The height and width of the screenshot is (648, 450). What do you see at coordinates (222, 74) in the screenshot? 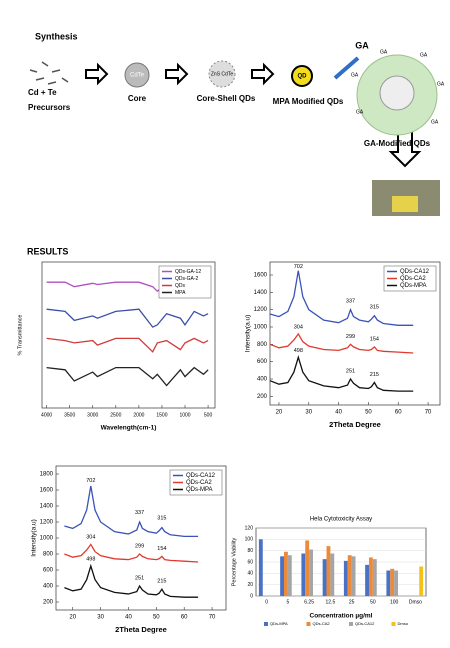
I see `shell-inner: ZnS CdTe` at bounding box center [222, 74].